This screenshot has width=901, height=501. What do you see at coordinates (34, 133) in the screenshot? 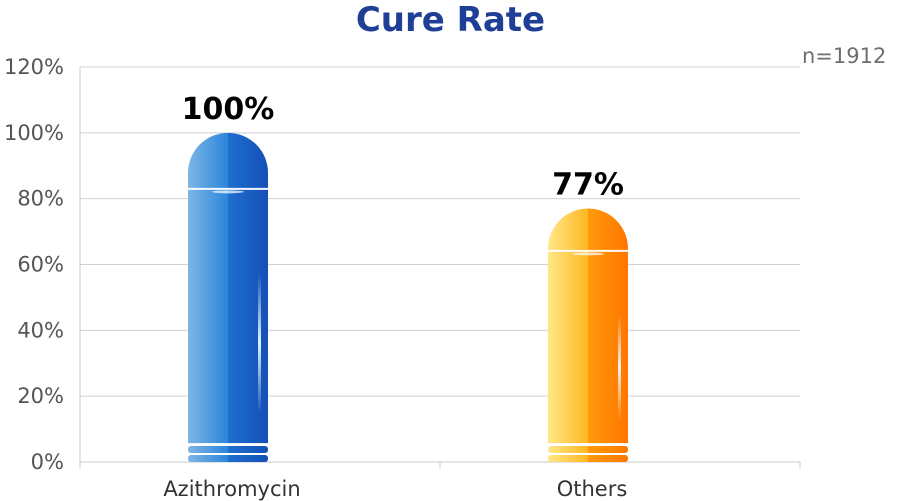
I see `y-tick-label: 100%` at bounding box center [34, 133].